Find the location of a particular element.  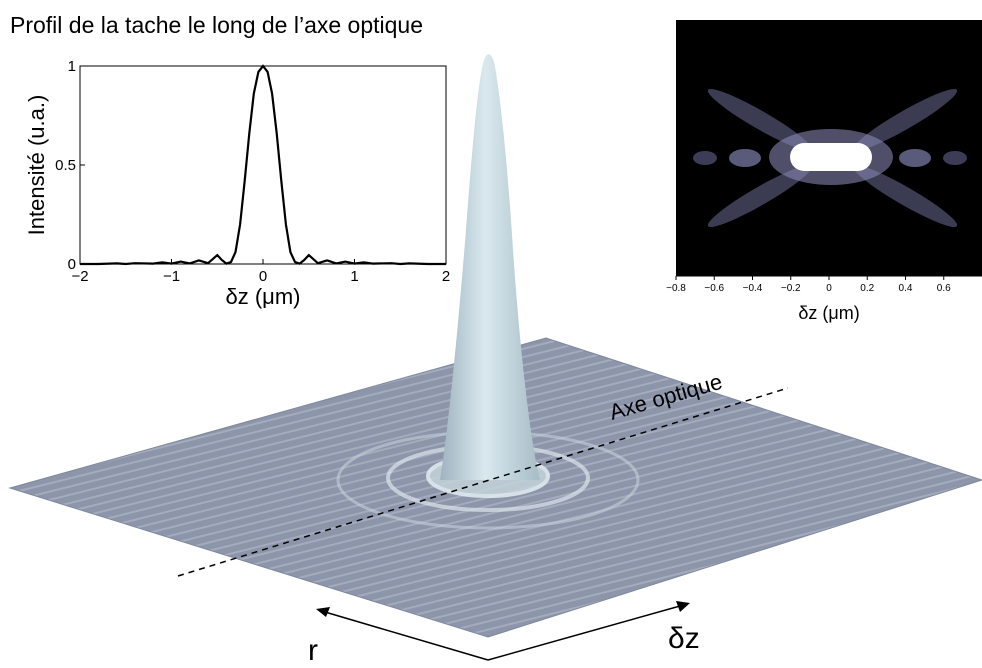

heatmap-lobe-ll is located at coordinates (760, 196).